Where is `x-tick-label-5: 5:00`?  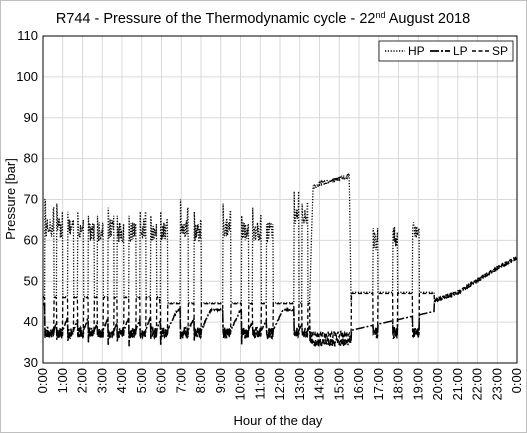 x-tick-label-5: 5:00 is located at coordinates (141, 380).